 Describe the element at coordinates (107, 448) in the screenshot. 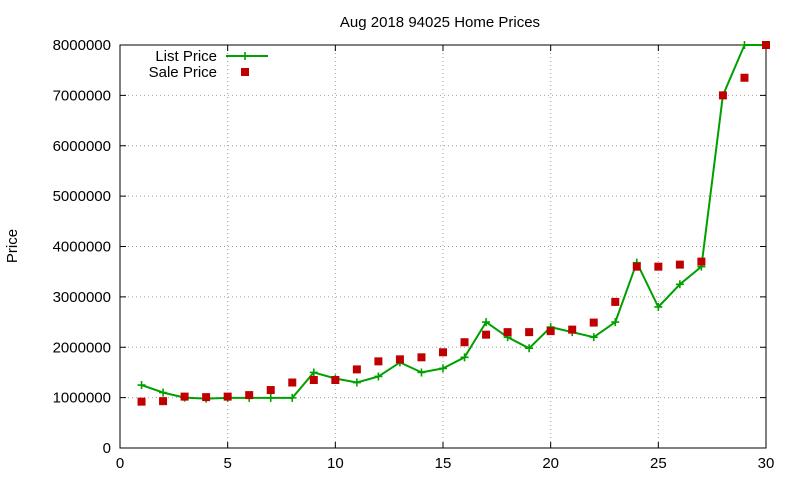

I see `y-tick-label: 0` at that location.